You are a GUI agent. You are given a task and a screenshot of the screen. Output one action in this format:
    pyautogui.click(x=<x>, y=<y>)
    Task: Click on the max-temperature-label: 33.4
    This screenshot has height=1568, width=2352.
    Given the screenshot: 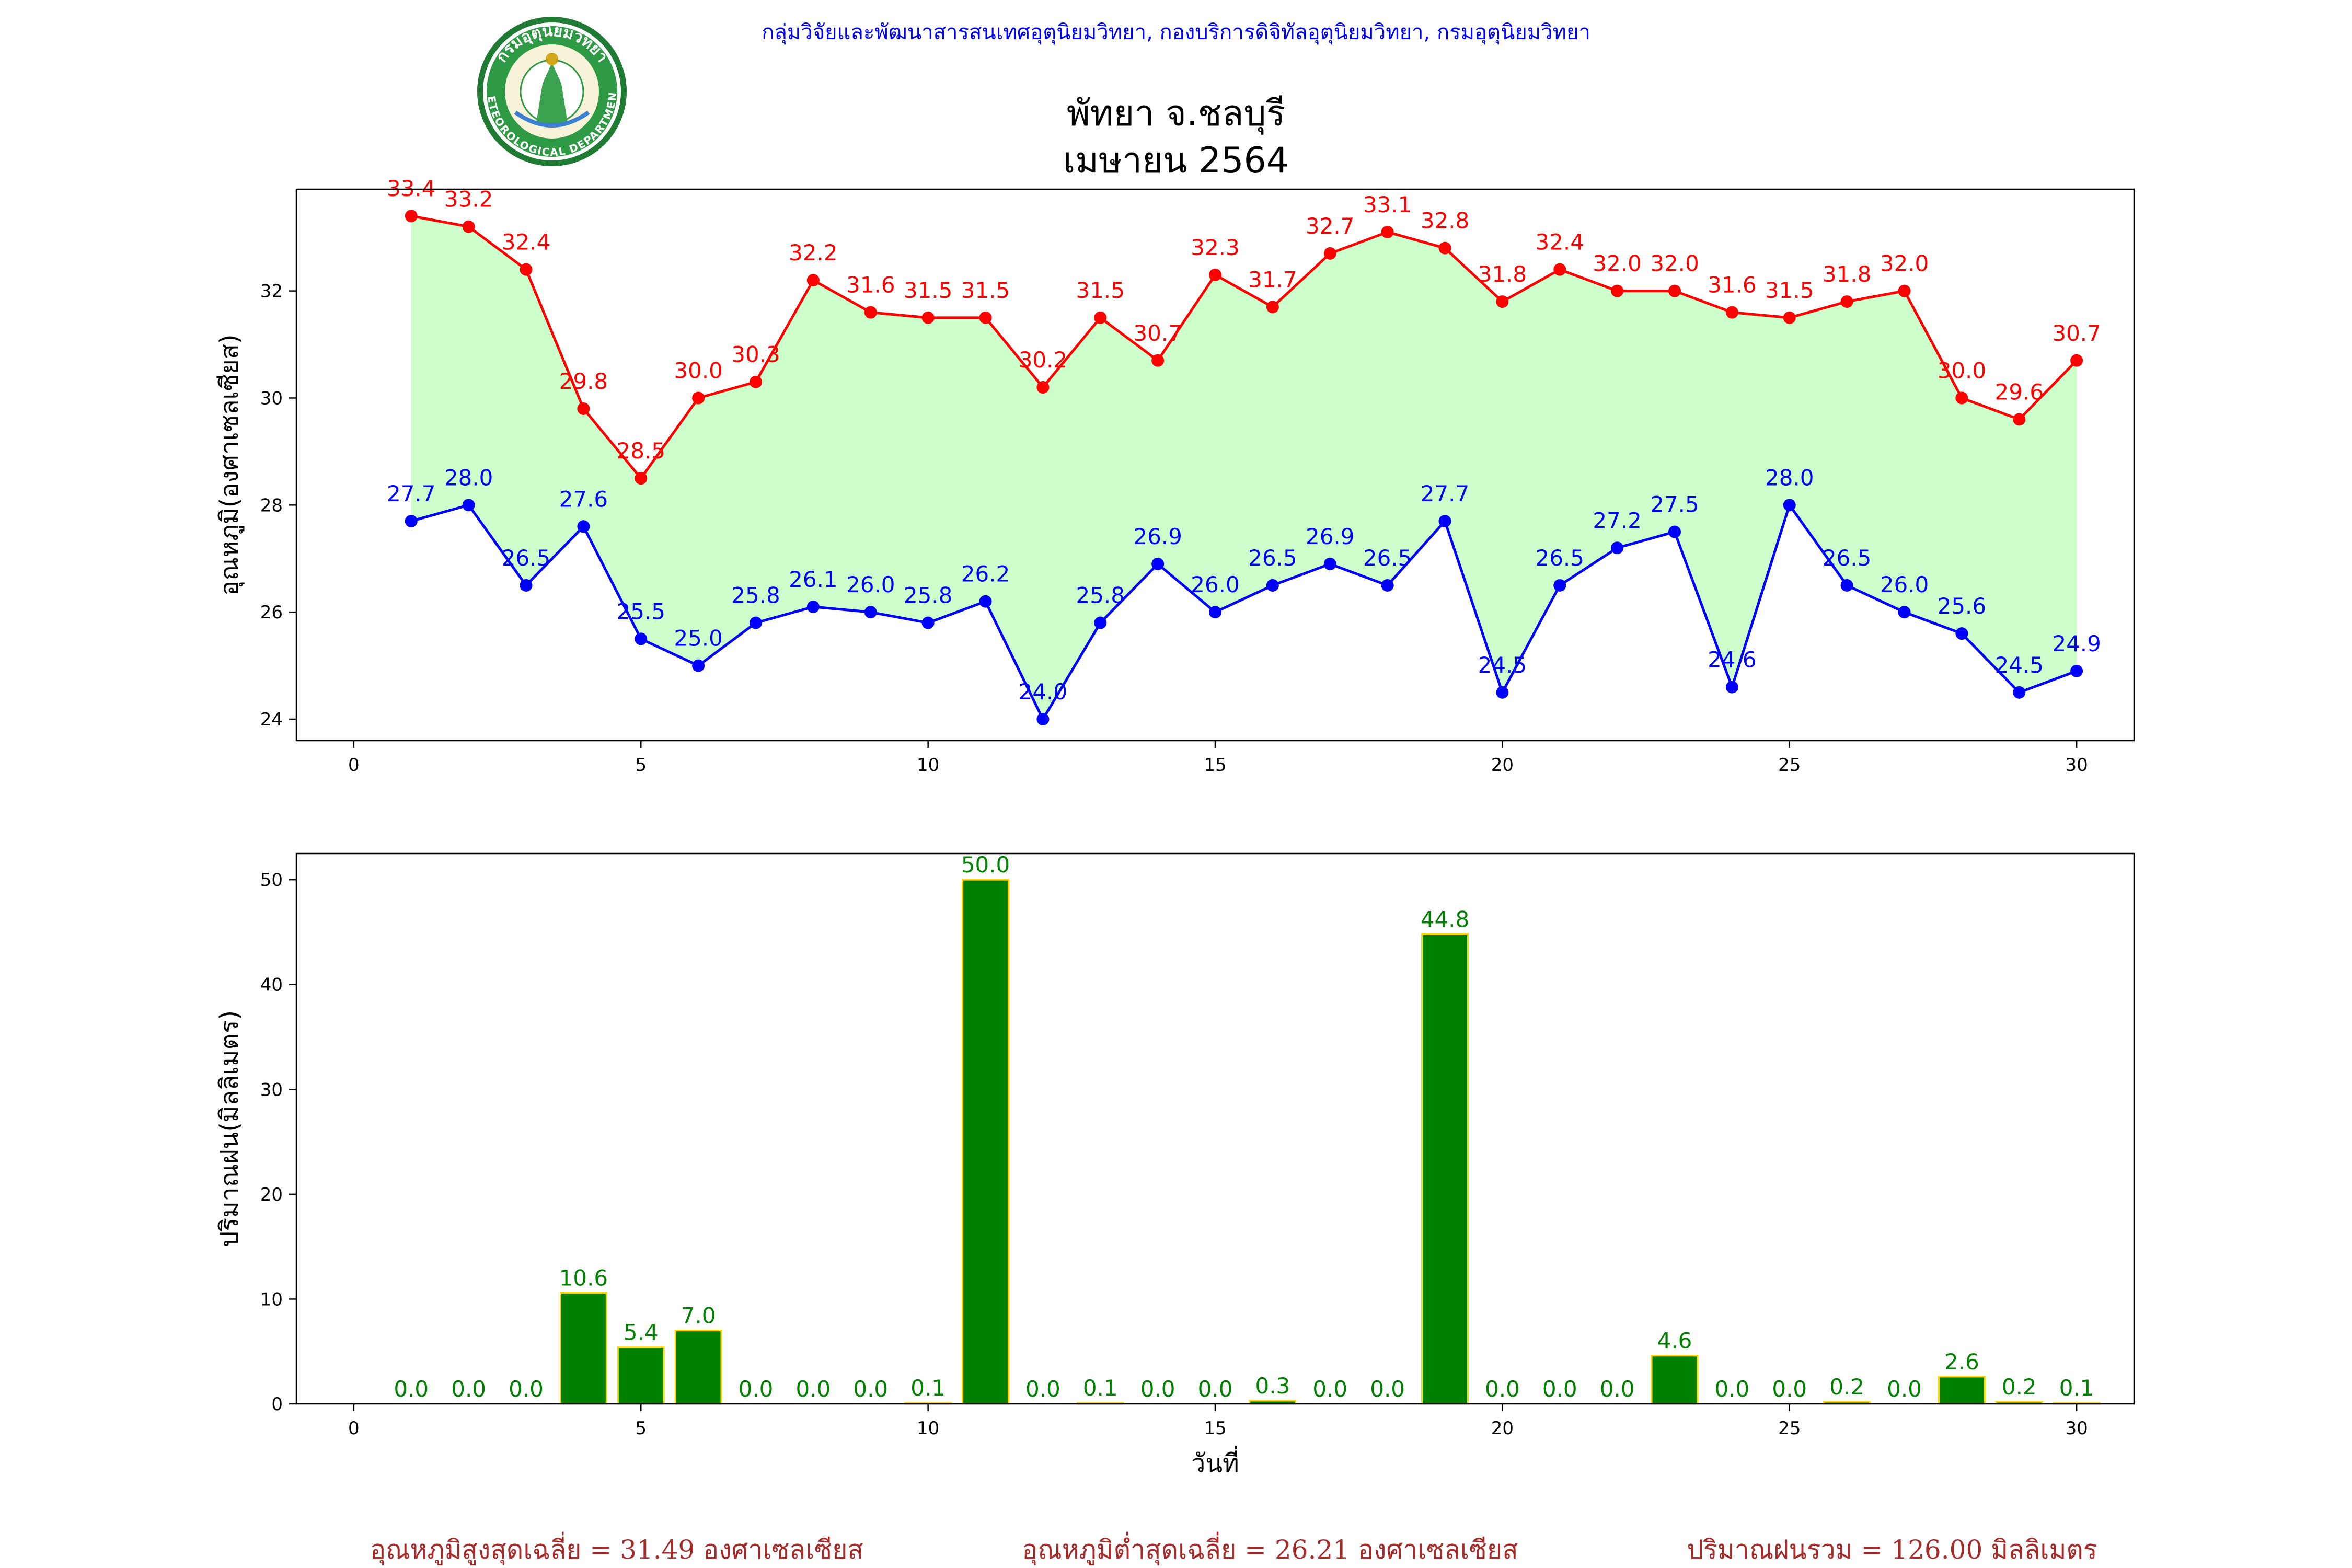 What is the action you would take?
    pyautogui.click(x=411, y=188)
    